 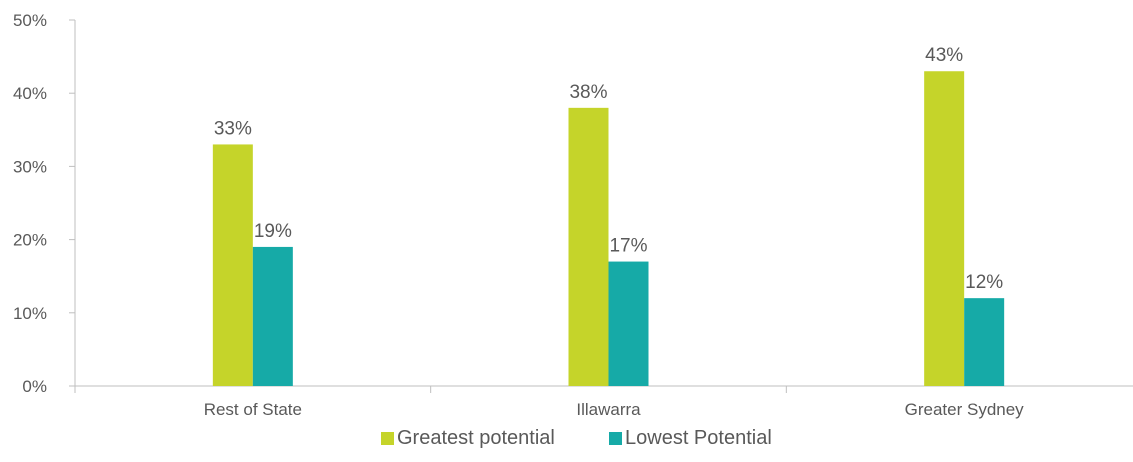 What do you see at coordinates (698, 438) in the screenshot?
I see `legend-label: Lowest Potential` at bounding box center [698, 438].